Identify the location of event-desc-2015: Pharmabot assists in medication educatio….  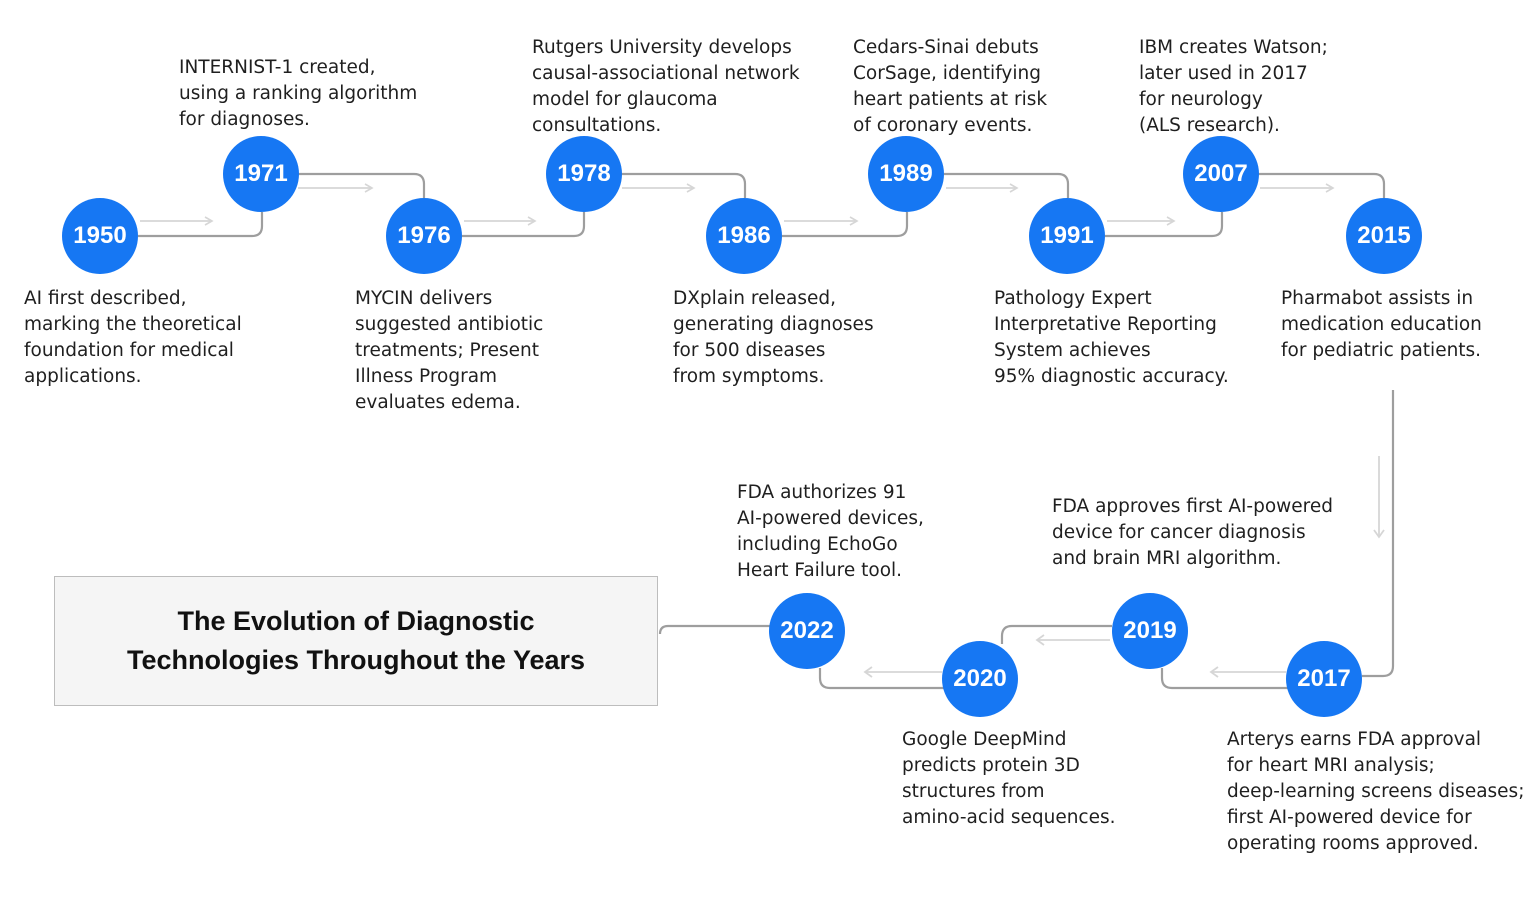
(1381, 324).